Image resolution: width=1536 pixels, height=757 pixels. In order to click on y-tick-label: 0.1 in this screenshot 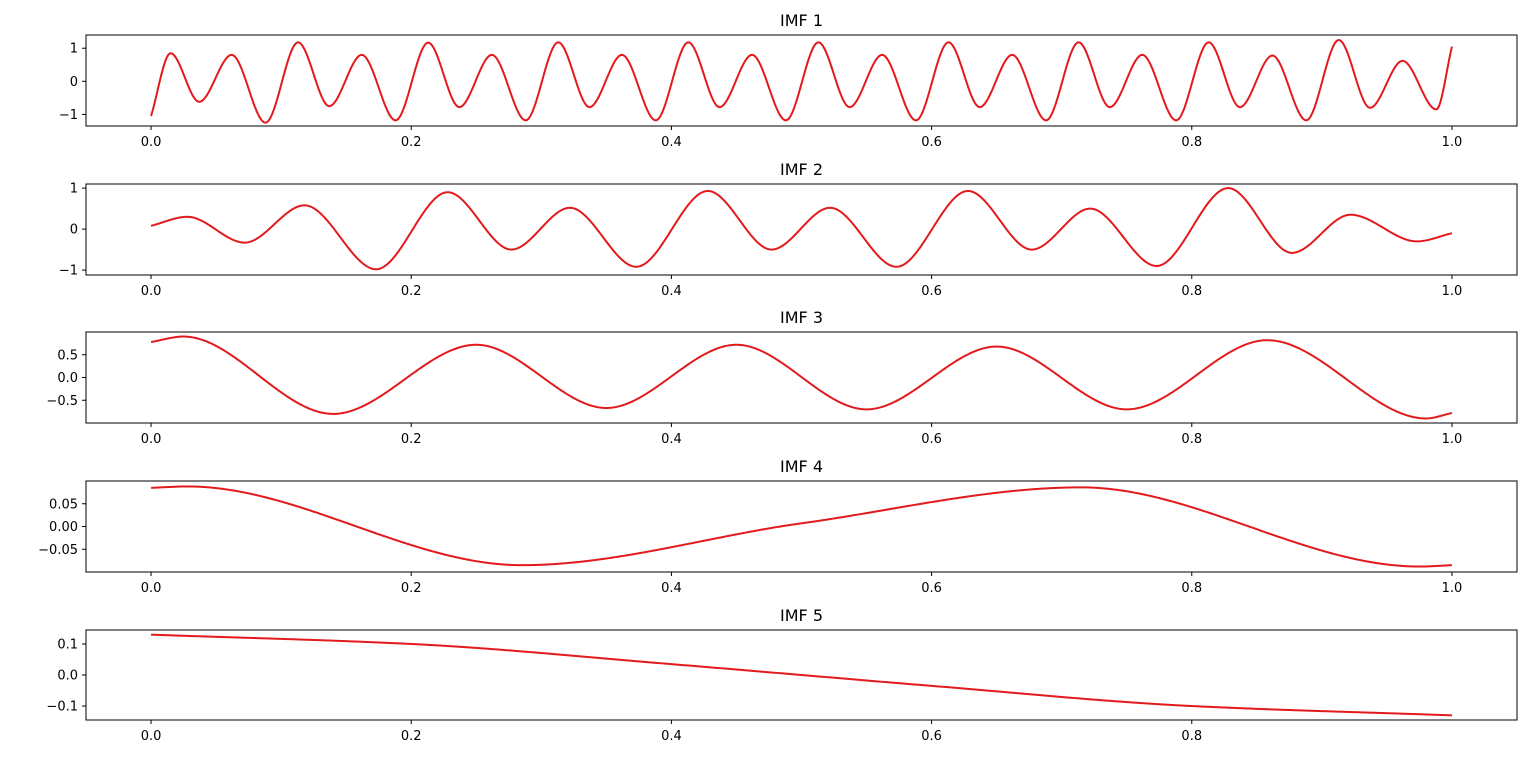, I will do `click(67, 644)`.